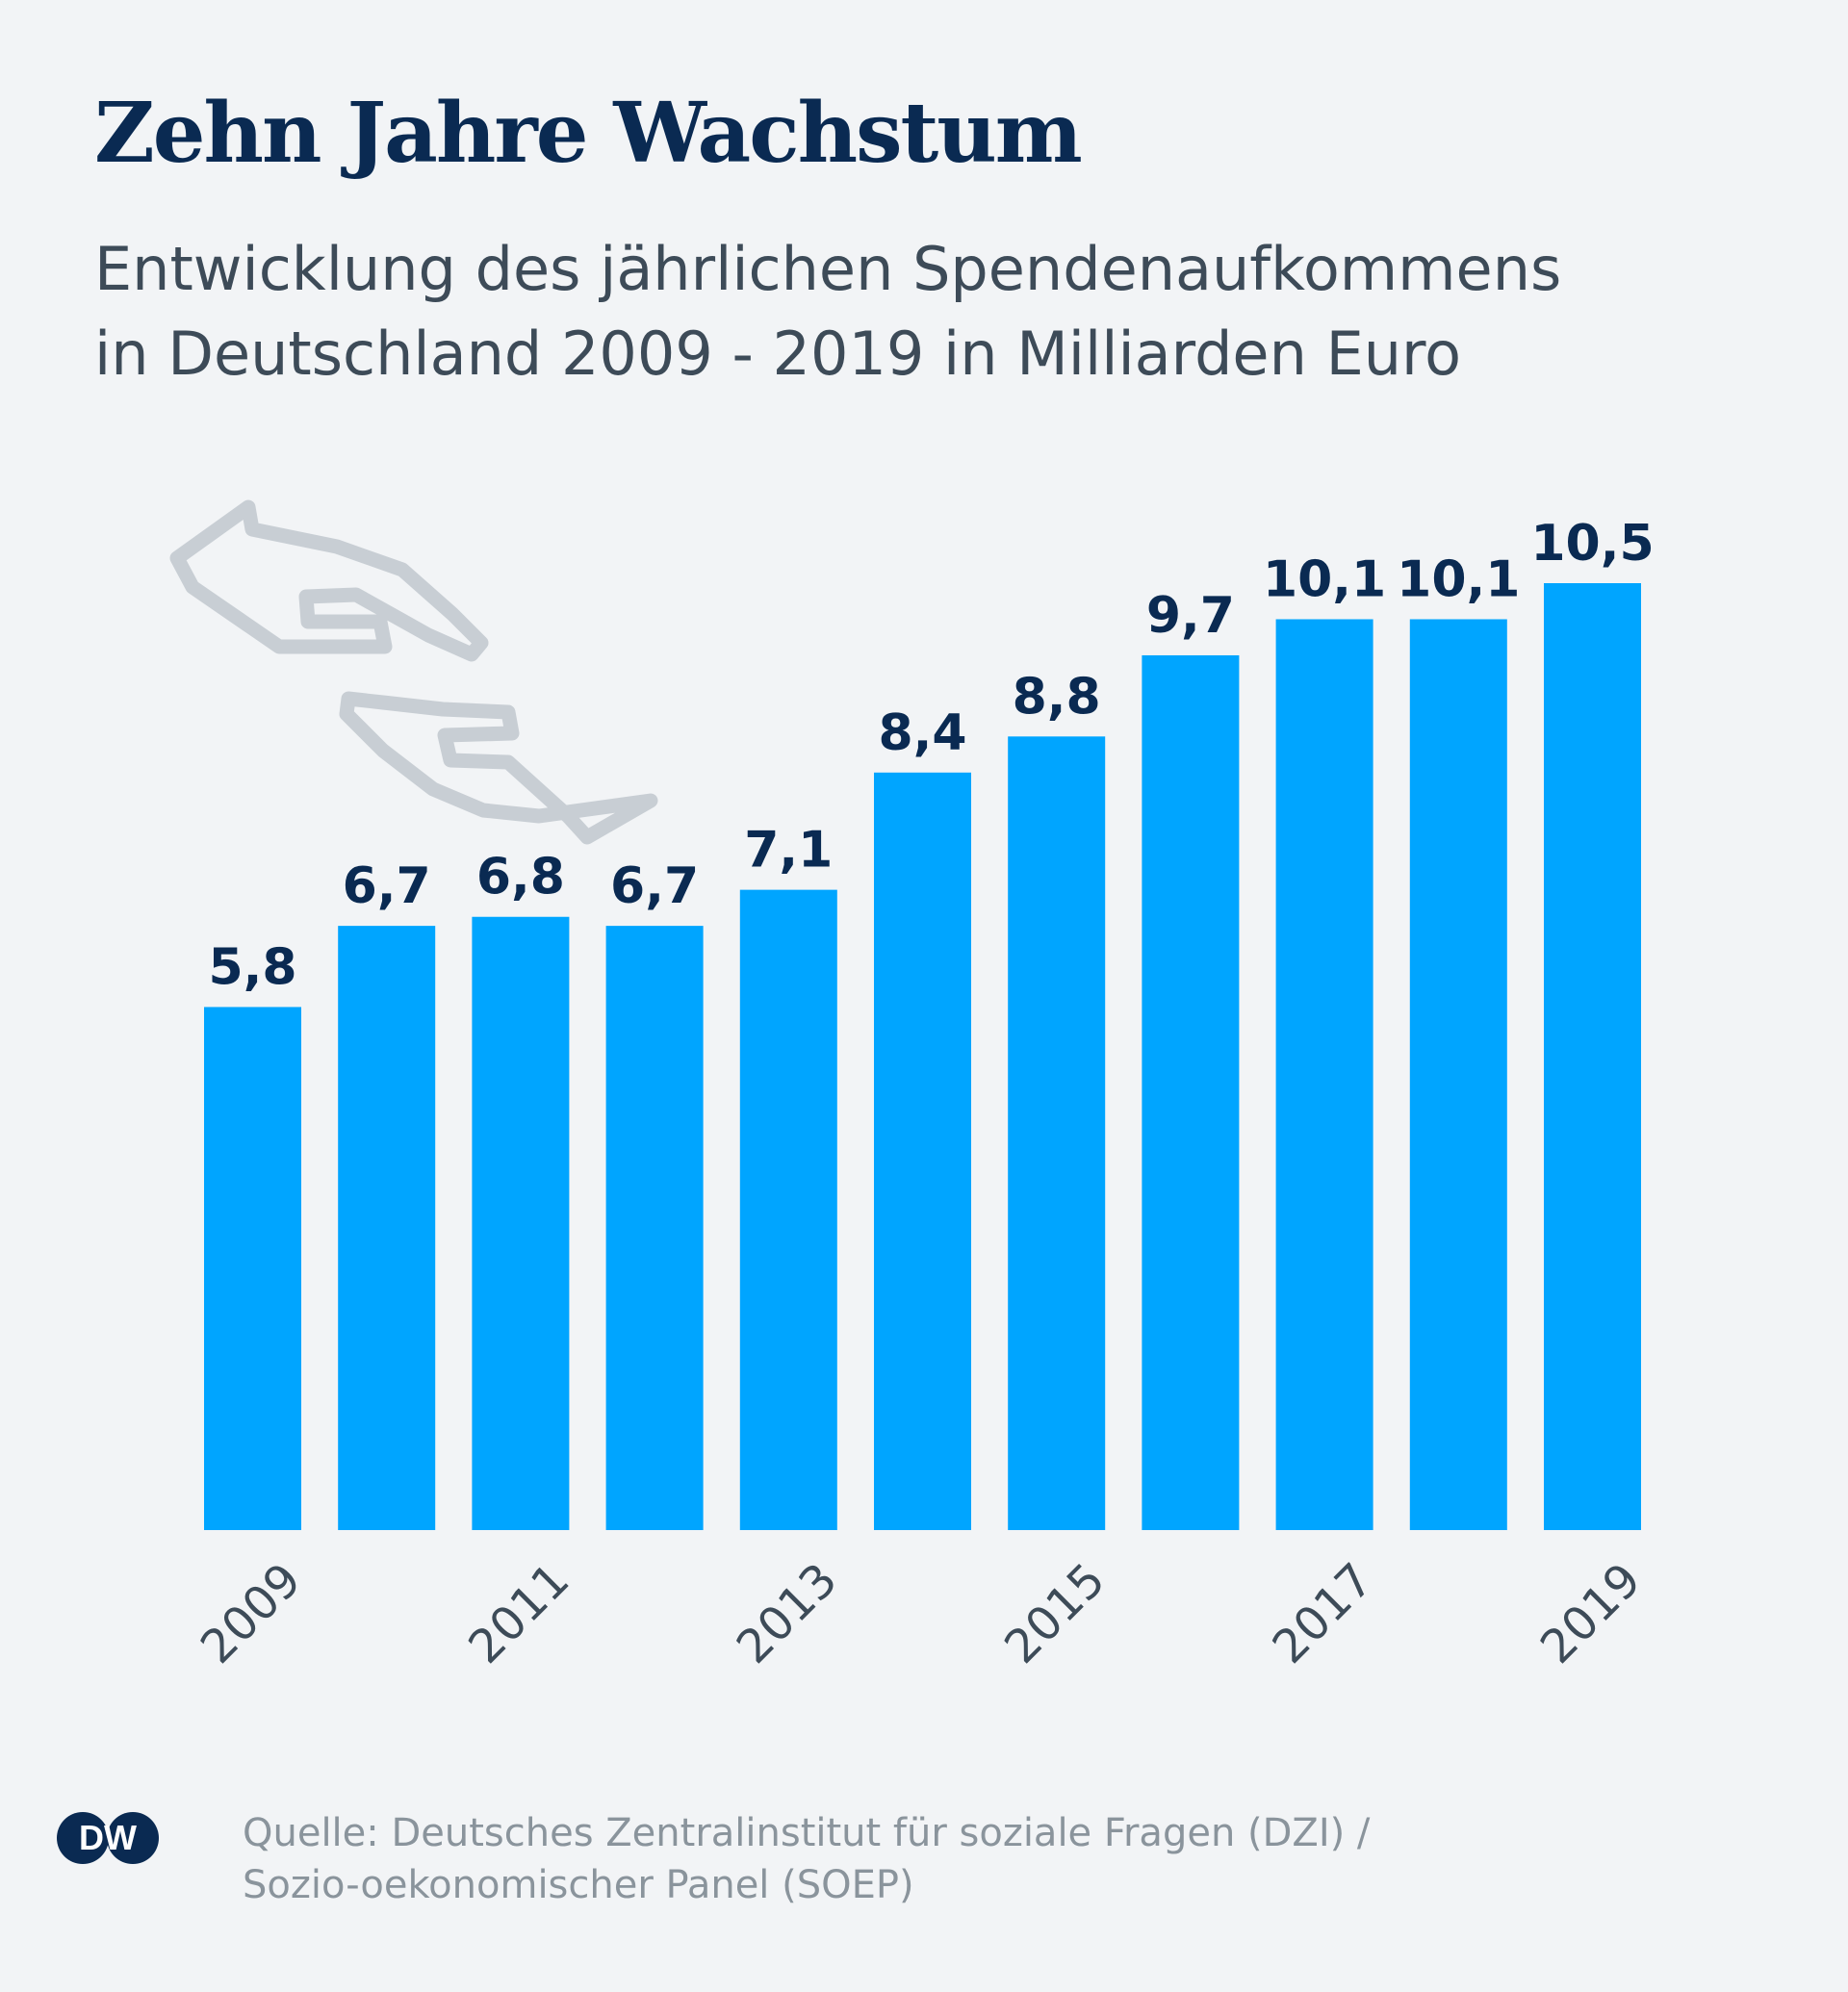 The height and width of the screenshot is (1992, 1848). Describe the element at coordinates (788, 851) in the screenshot. I see `value-label-2013: 7,1` at that location.